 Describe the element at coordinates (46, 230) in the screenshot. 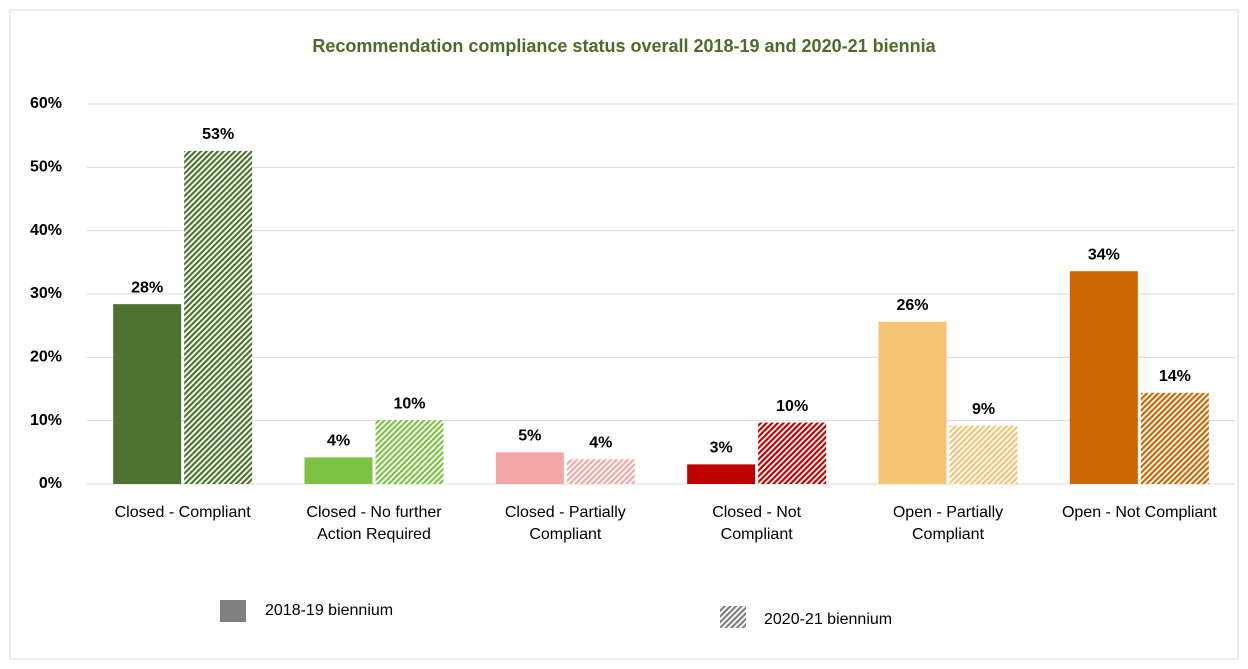

I see `y-tick-label: 40%` at that location.